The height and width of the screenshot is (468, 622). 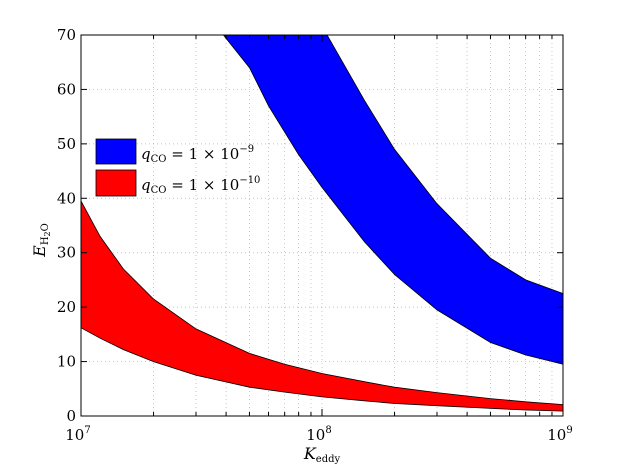 I want to click on legend-red-exp: −10, so click(x=249, y=180).